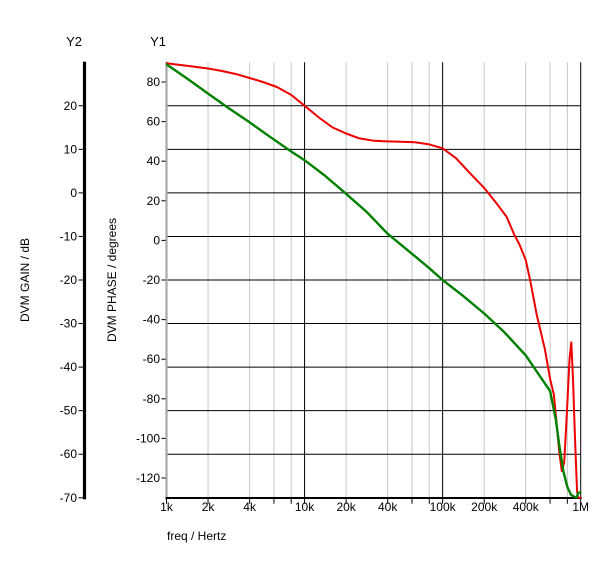 The image size is (600, 563). I want to click on x-tick-label: 400k, so click(526, 507).